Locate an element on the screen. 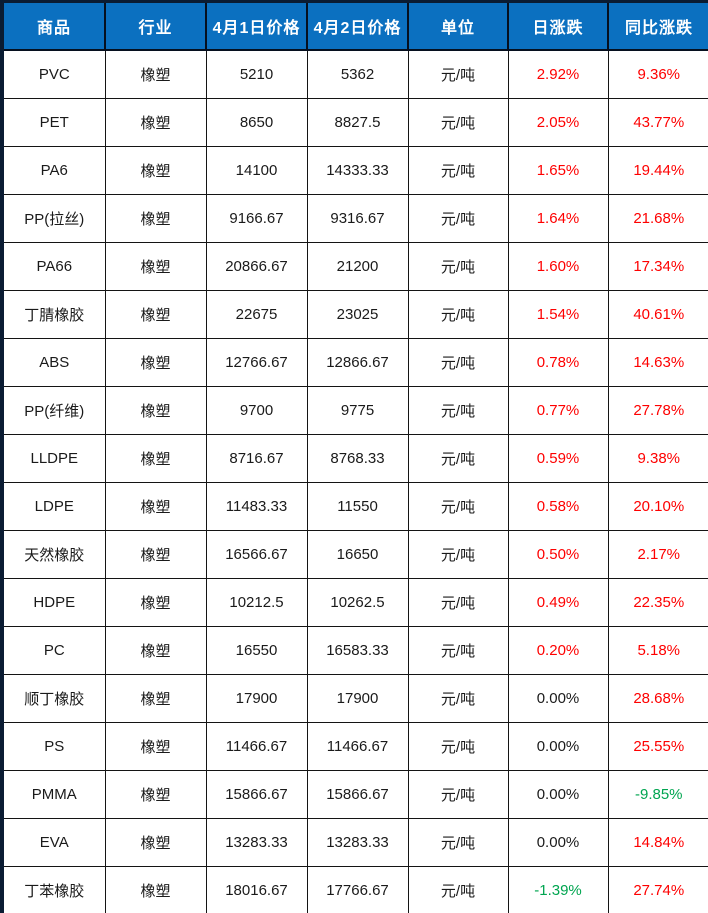 Image resolution: width=708 pixels, height=913 pixels. yoy-change-cell: 9.38% is located at coordinates (657, 458).